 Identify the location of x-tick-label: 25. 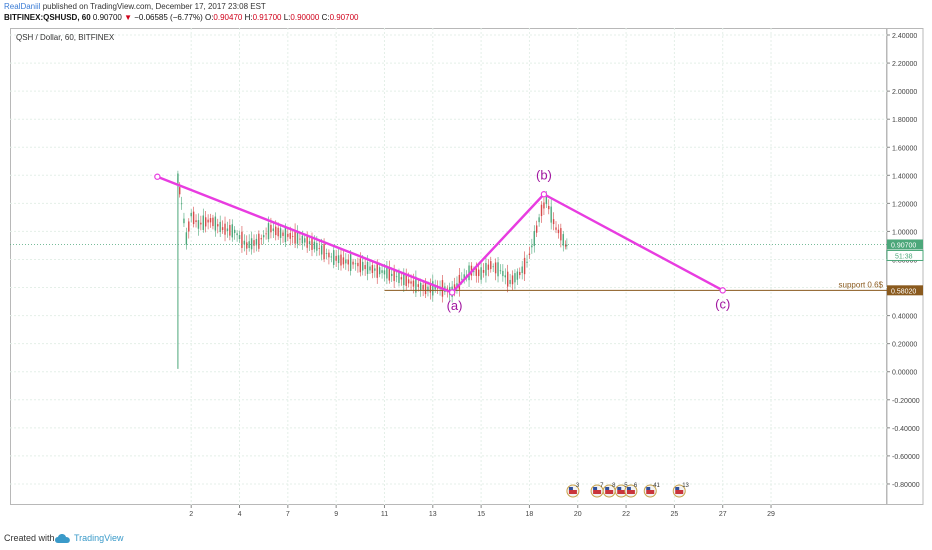
(674, 514).